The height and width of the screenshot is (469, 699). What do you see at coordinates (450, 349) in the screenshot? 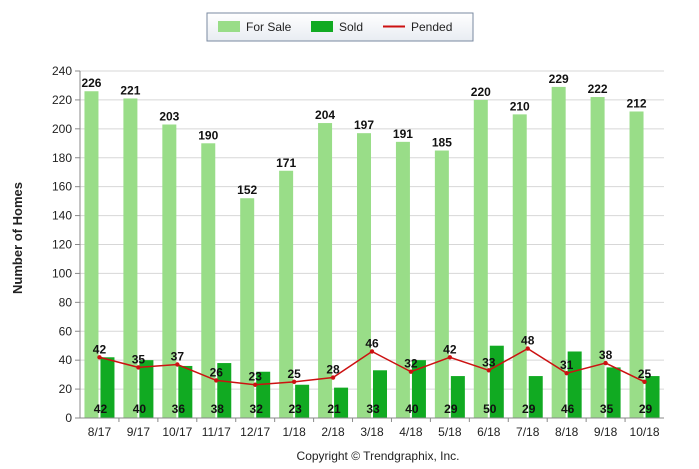
I see `label-pended: 42` at bounding box center [450, 349].